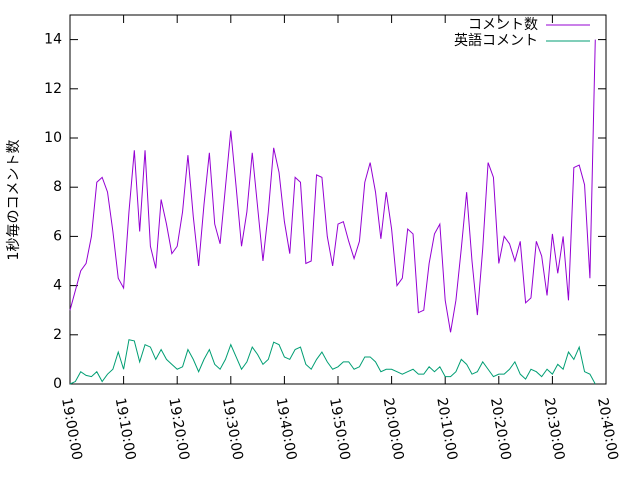 The image size is (640, 480). What do you see at coordinates (332, 362) in the screenshot?
I see `series-line` at bounding box center [332, 362].